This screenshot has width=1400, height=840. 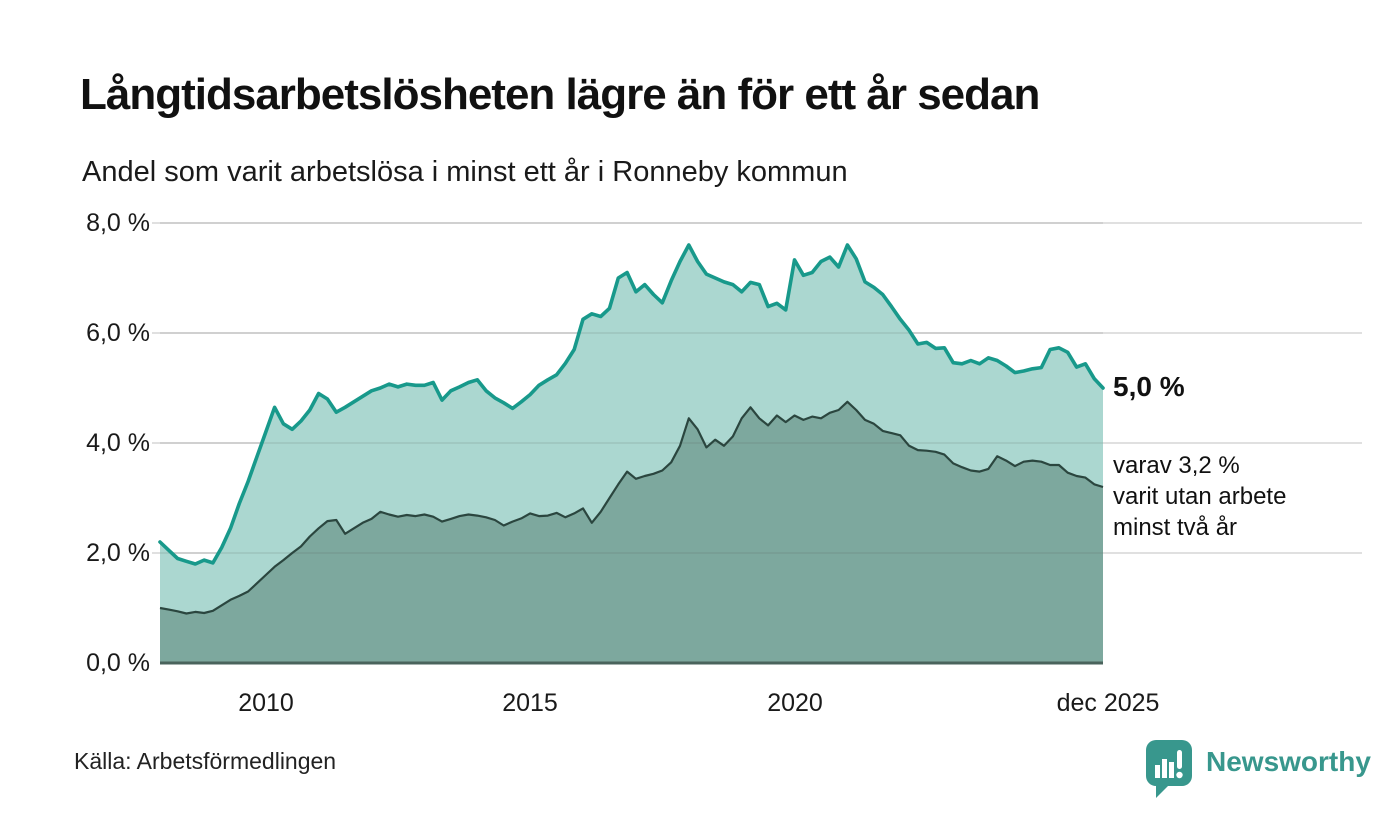 What do you see at coordinates (118, 223) in the screenshot?
I see `y-tick-label: 8,0 %` at bounding box center [118, 223].